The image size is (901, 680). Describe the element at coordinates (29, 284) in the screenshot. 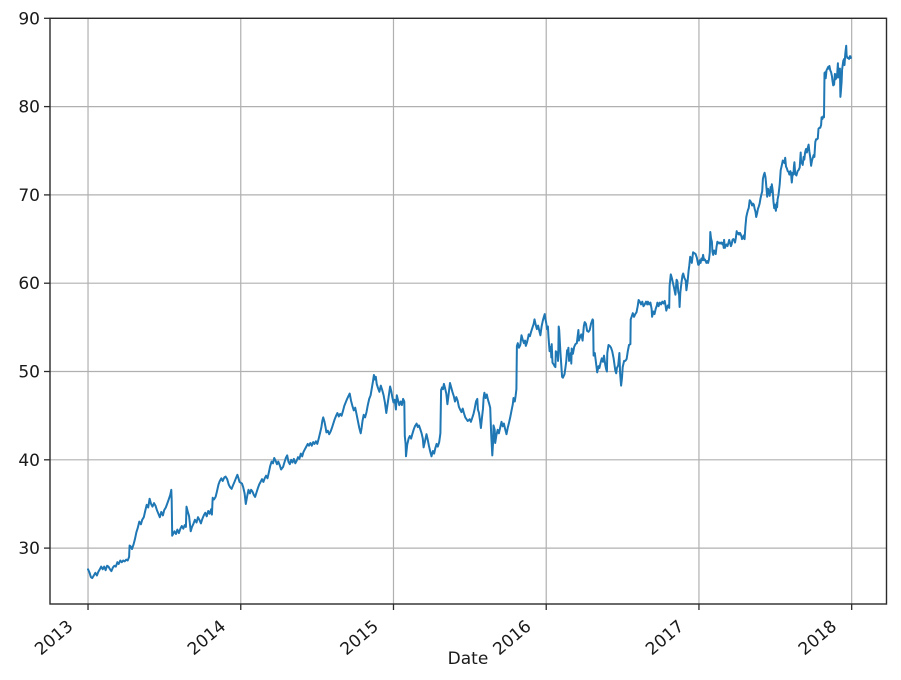

I see `y-tick-label: 60` at that location.